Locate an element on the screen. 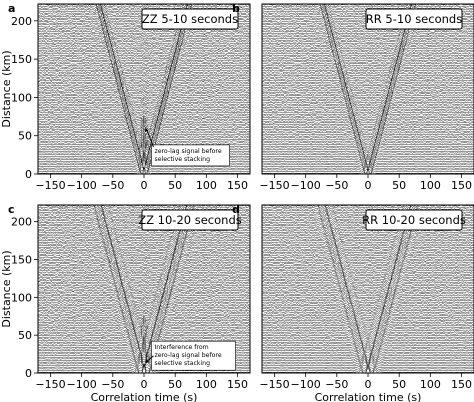 This screenshot has width=474, height=402. inset-title: RR 5-10 seconds is located at coordinates (414, 19).